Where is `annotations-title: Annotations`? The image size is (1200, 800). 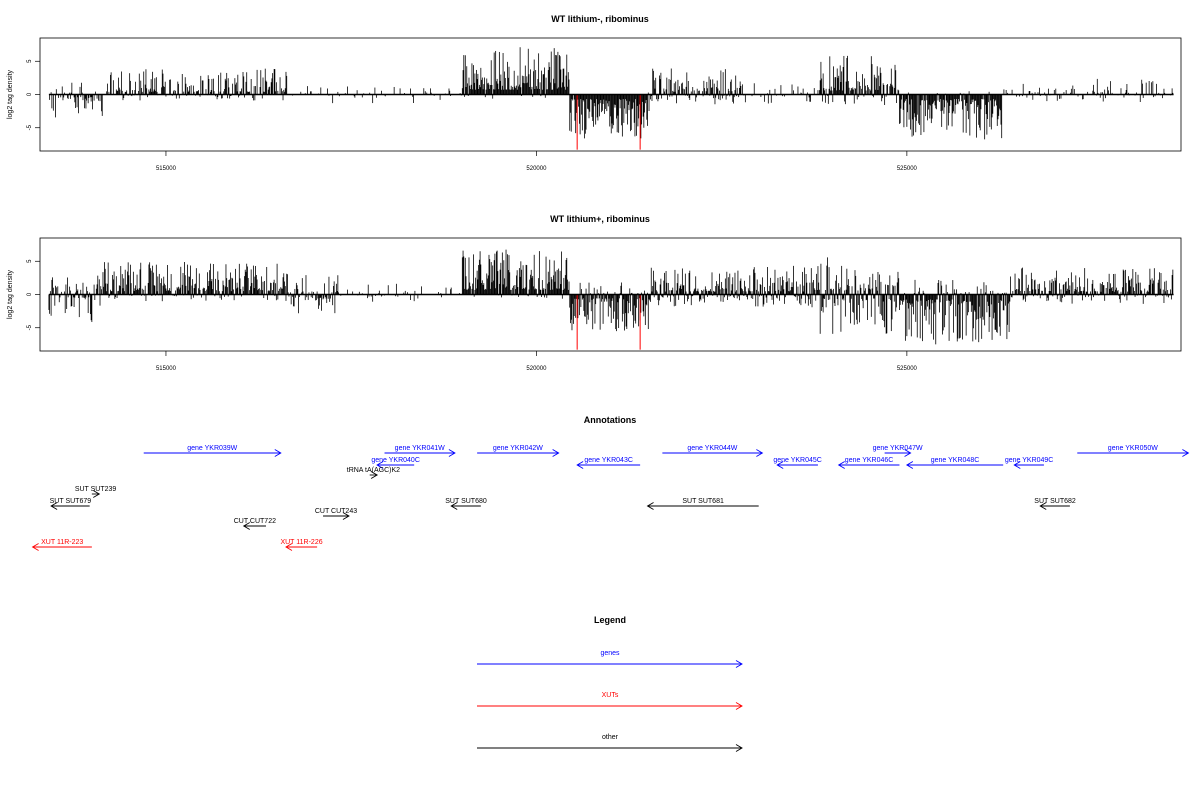 annotations-title: Annotations is located at coordinates (610, 420).